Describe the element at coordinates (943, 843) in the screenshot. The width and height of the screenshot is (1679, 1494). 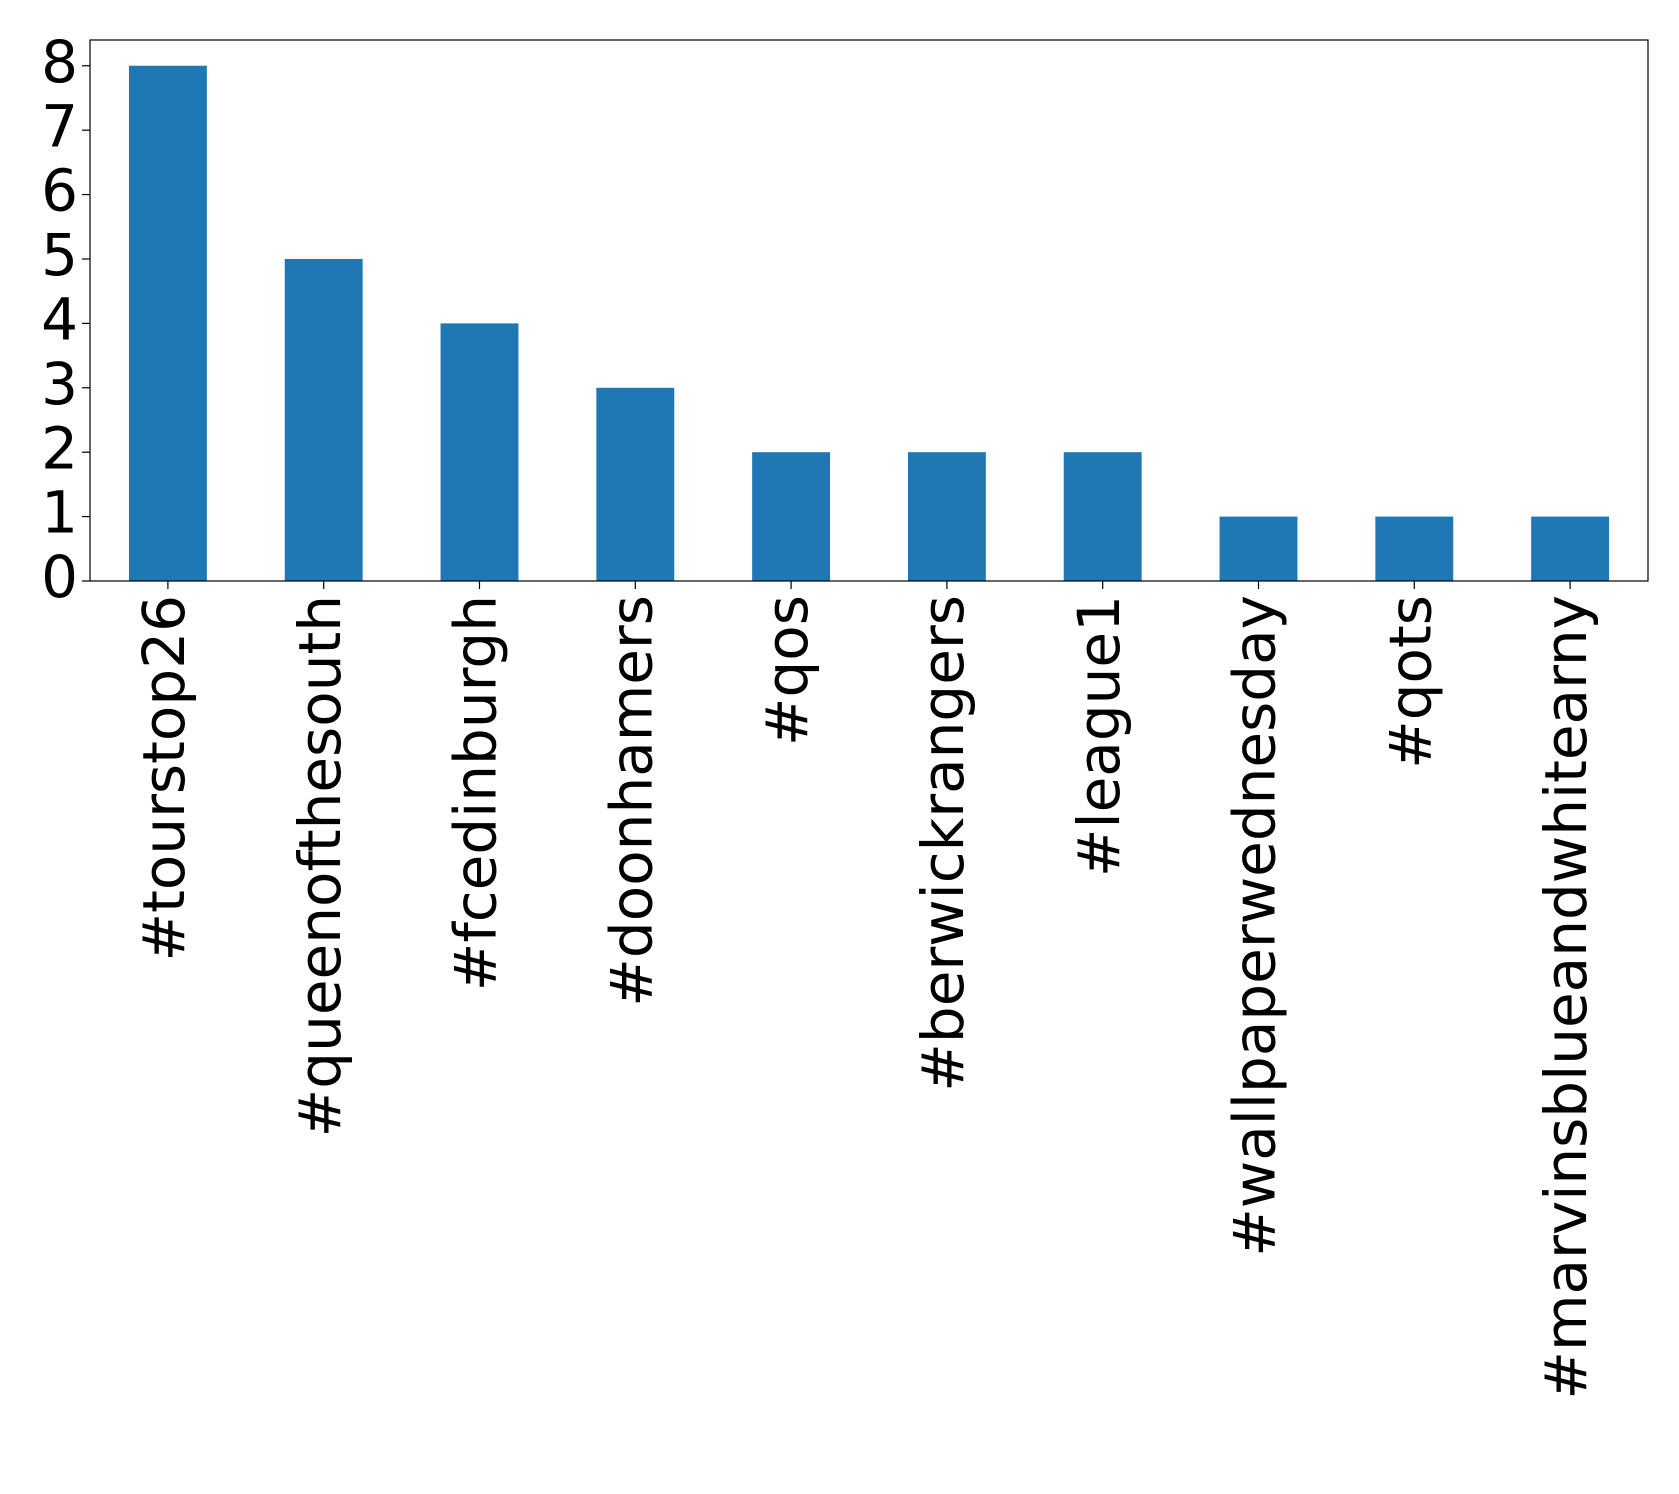
I see `x-tick-label: #berwickrangers` at that location.